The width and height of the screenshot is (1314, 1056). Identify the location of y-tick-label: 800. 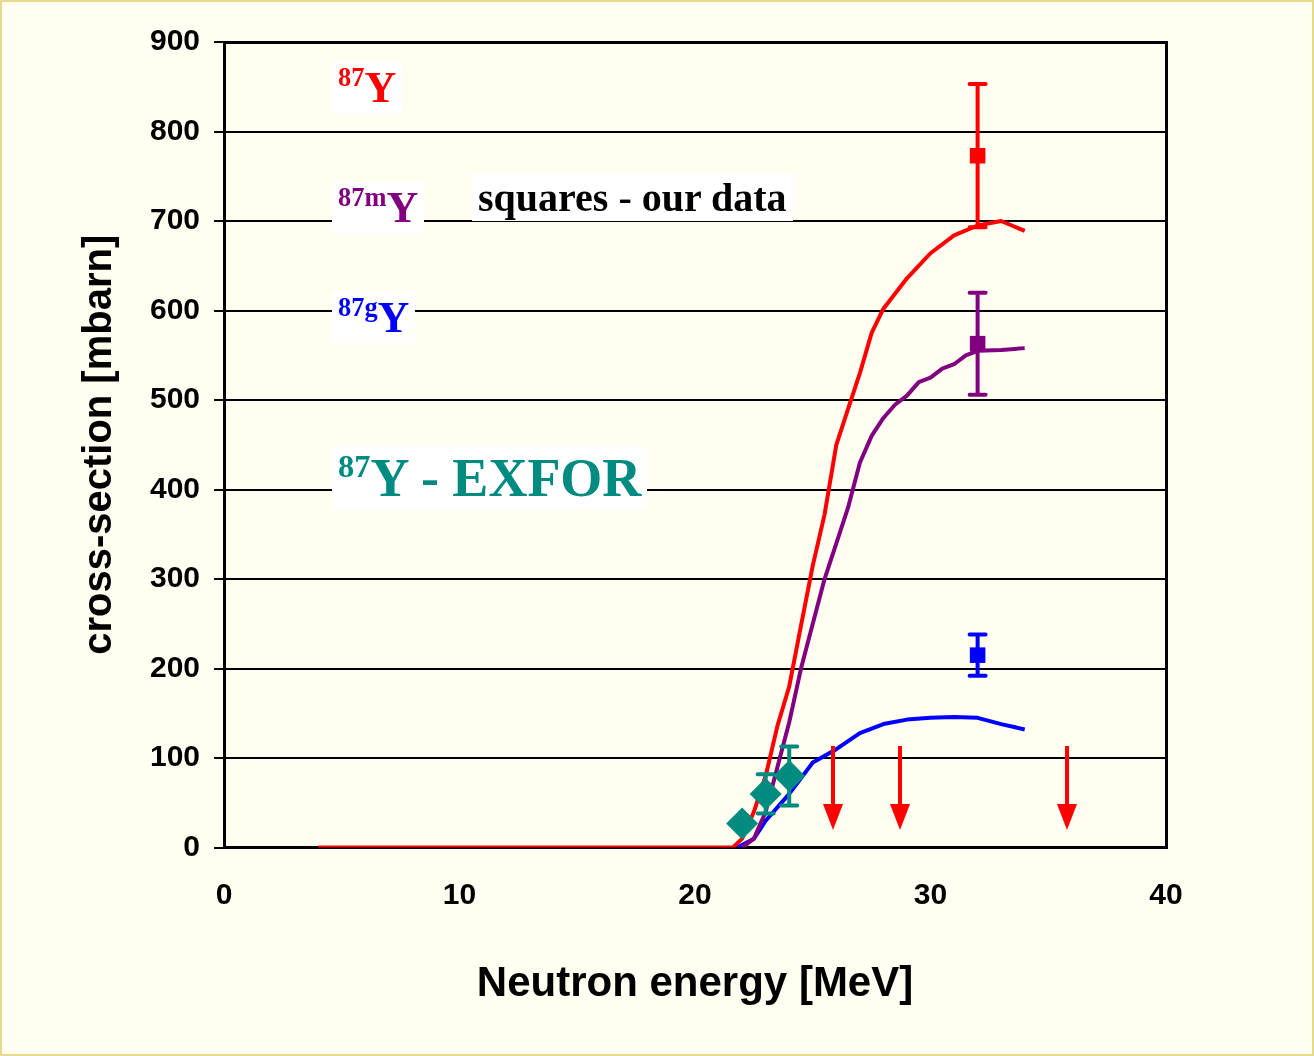
(175, 129).